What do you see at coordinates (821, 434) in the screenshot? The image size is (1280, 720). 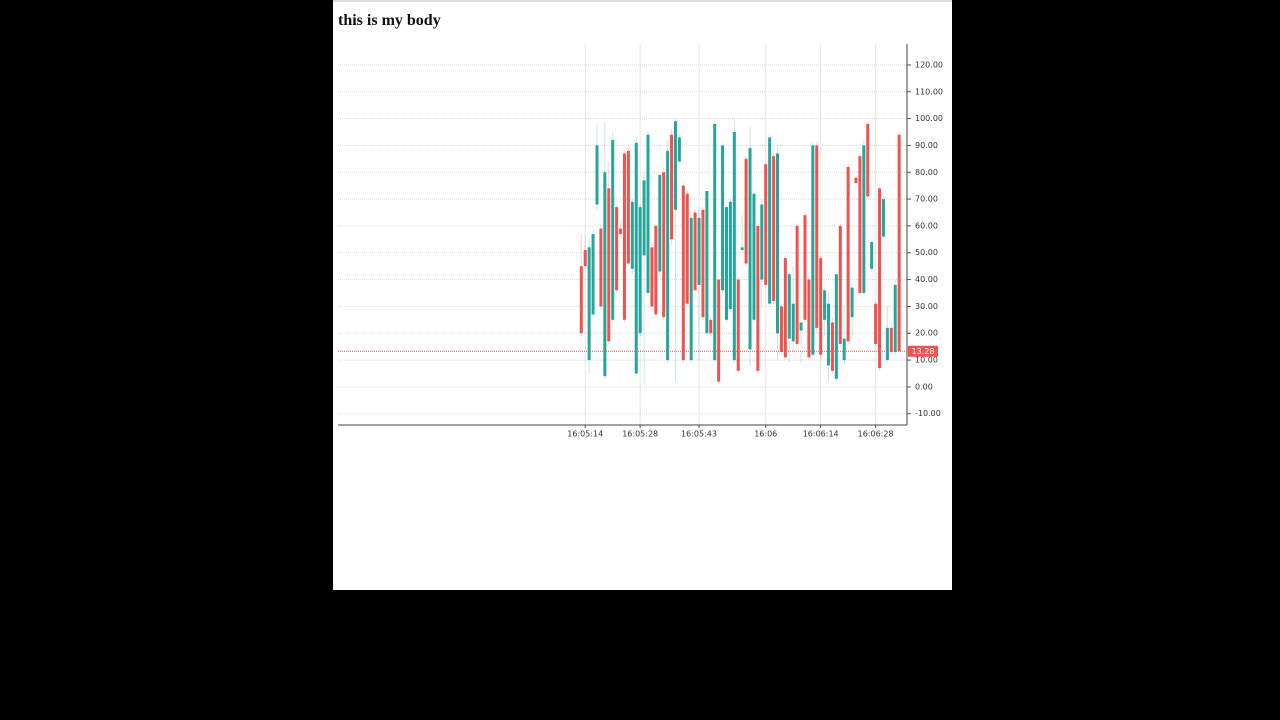 I see `x-tick-label: 16:06:14` at bounding box center [821, 434].